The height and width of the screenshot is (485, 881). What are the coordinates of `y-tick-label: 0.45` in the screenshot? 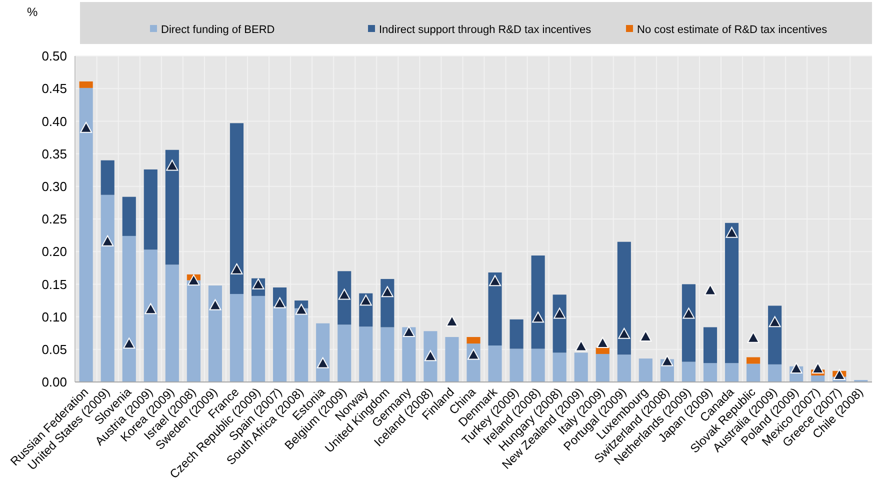 It's located at (54, 88).